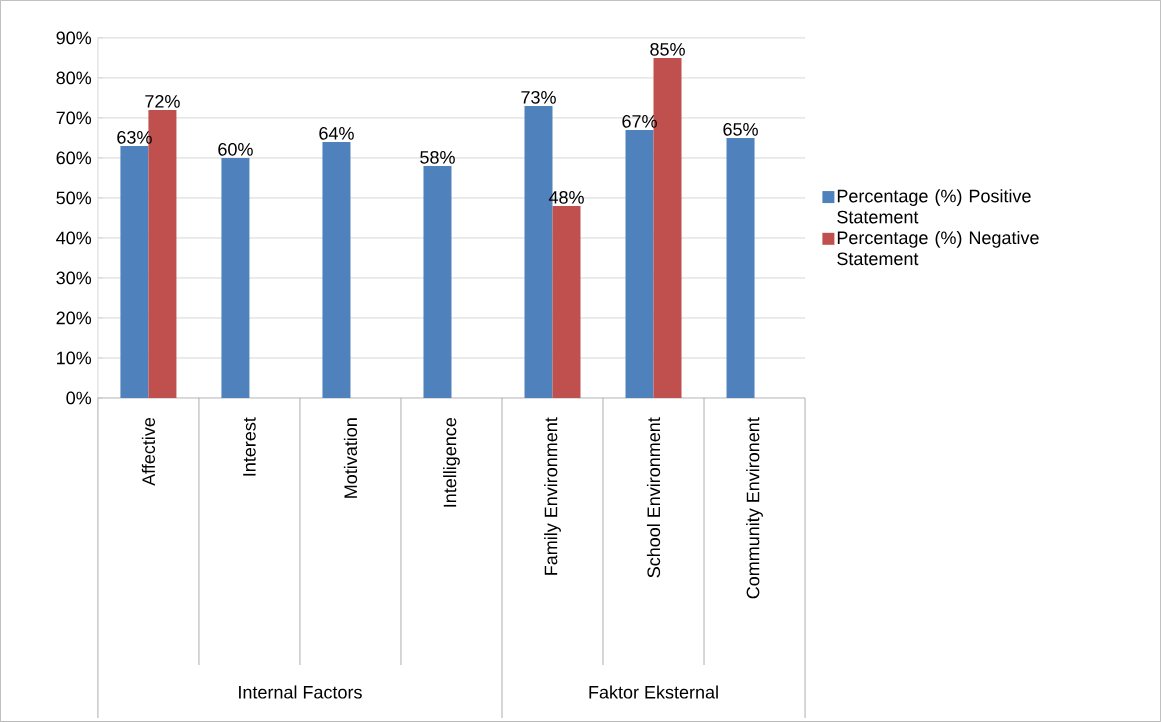  What do you see at coordinates (148, 452) in the screenshot?
I see `x-tick-label: Affective` at bounding box center [148, 452].